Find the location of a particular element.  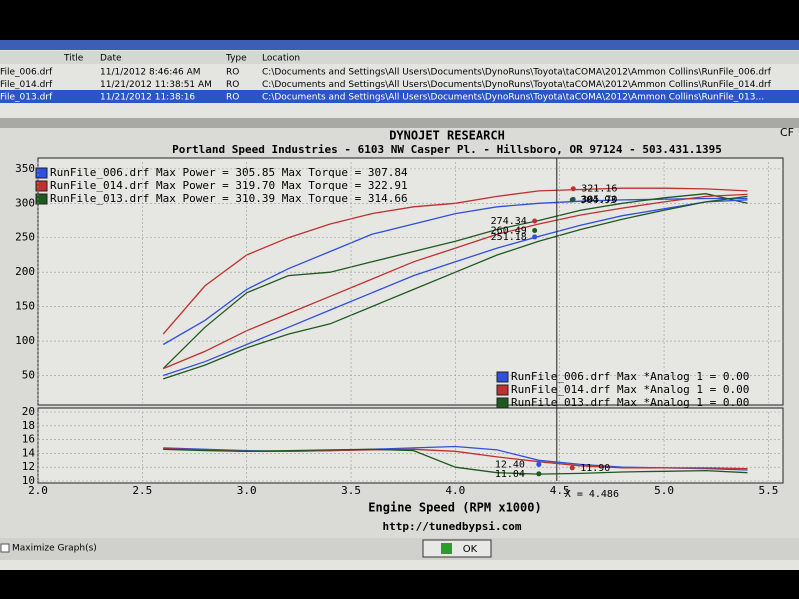

url: http://tunedbypsi.com is located at coordinates (451, 526).